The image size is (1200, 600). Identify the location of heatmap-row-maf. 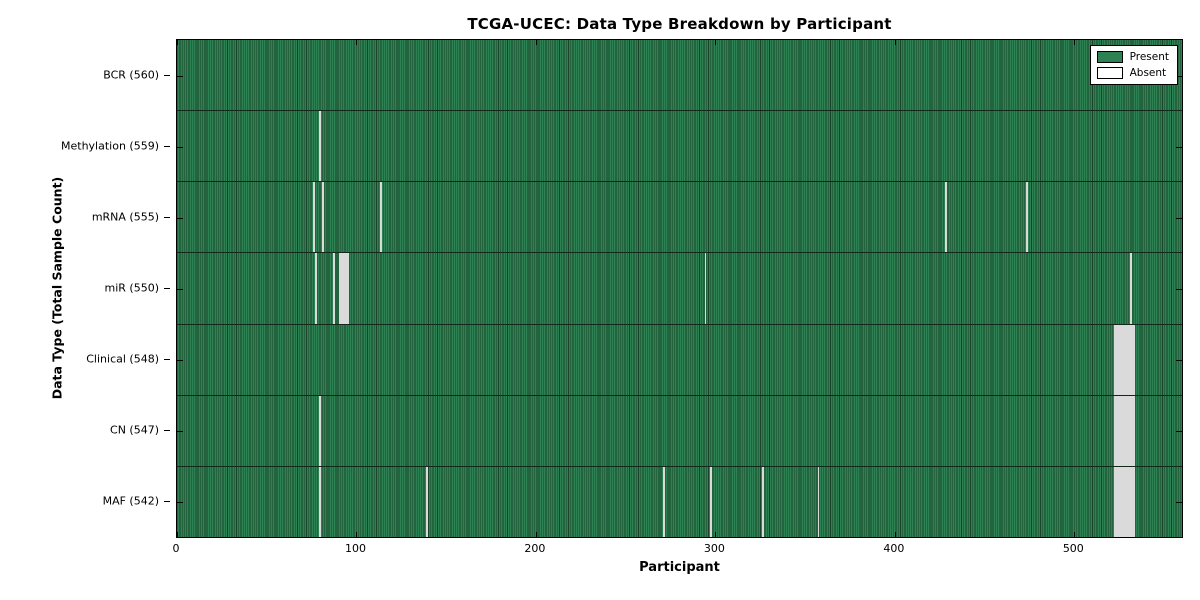
(679, 501).